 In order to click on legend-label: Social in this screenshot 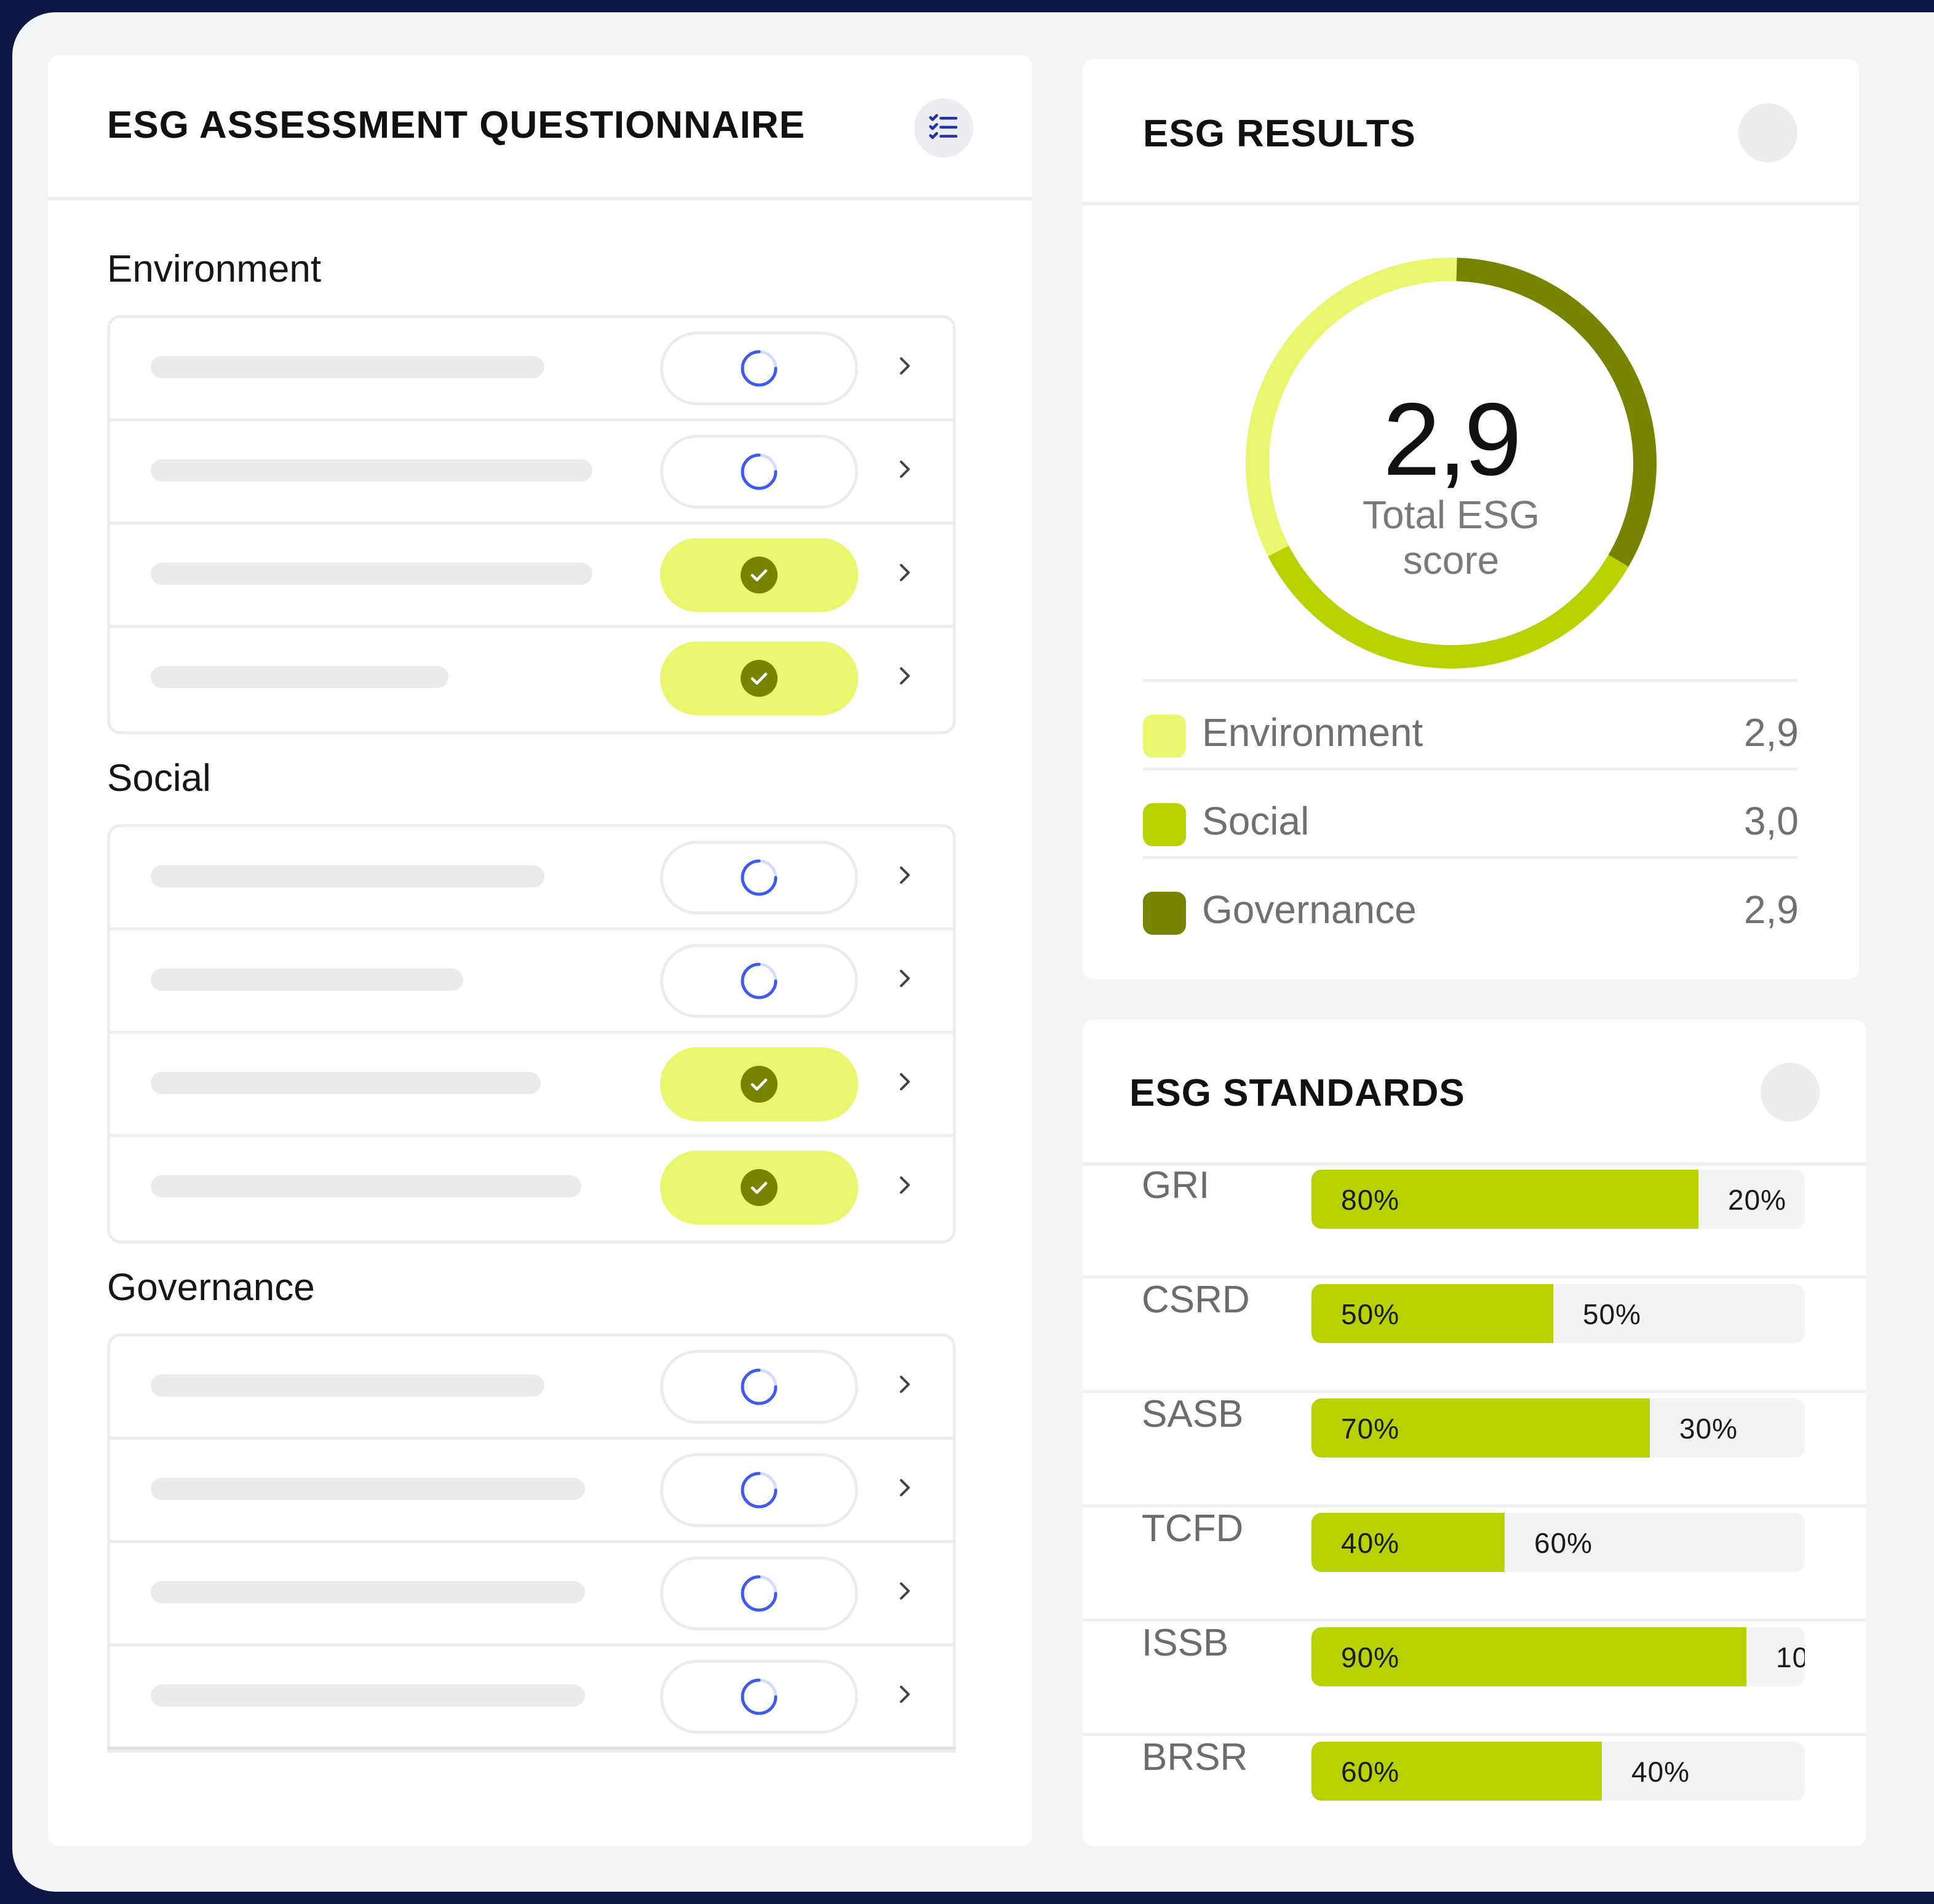, I will do `click(1256, 821)`.